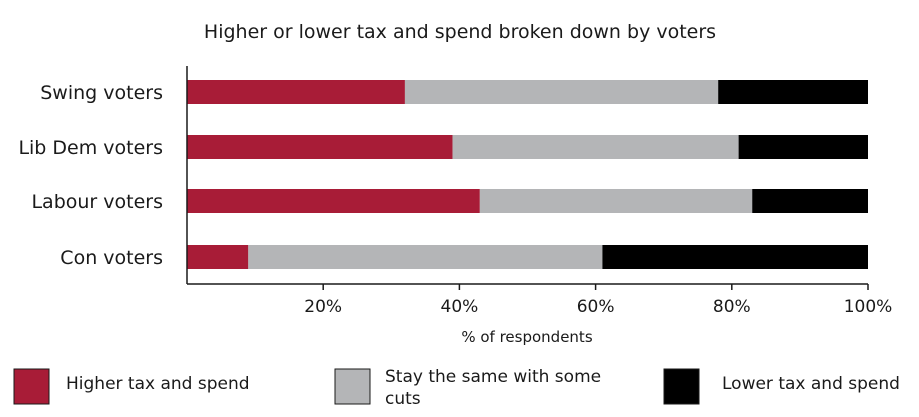 The width and height of the screenshot is (919, 417). What do you see at coordinates (732, 307) in the screenshot?
I see `x-tick-label-80: 80%` at bounding box center [732, 307].